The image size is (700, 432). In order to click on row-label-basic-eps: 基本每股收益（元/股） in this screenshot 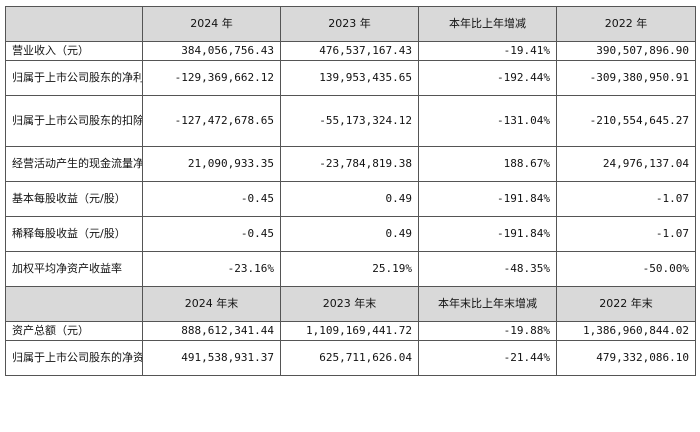, I will do `click(74, 199)`.